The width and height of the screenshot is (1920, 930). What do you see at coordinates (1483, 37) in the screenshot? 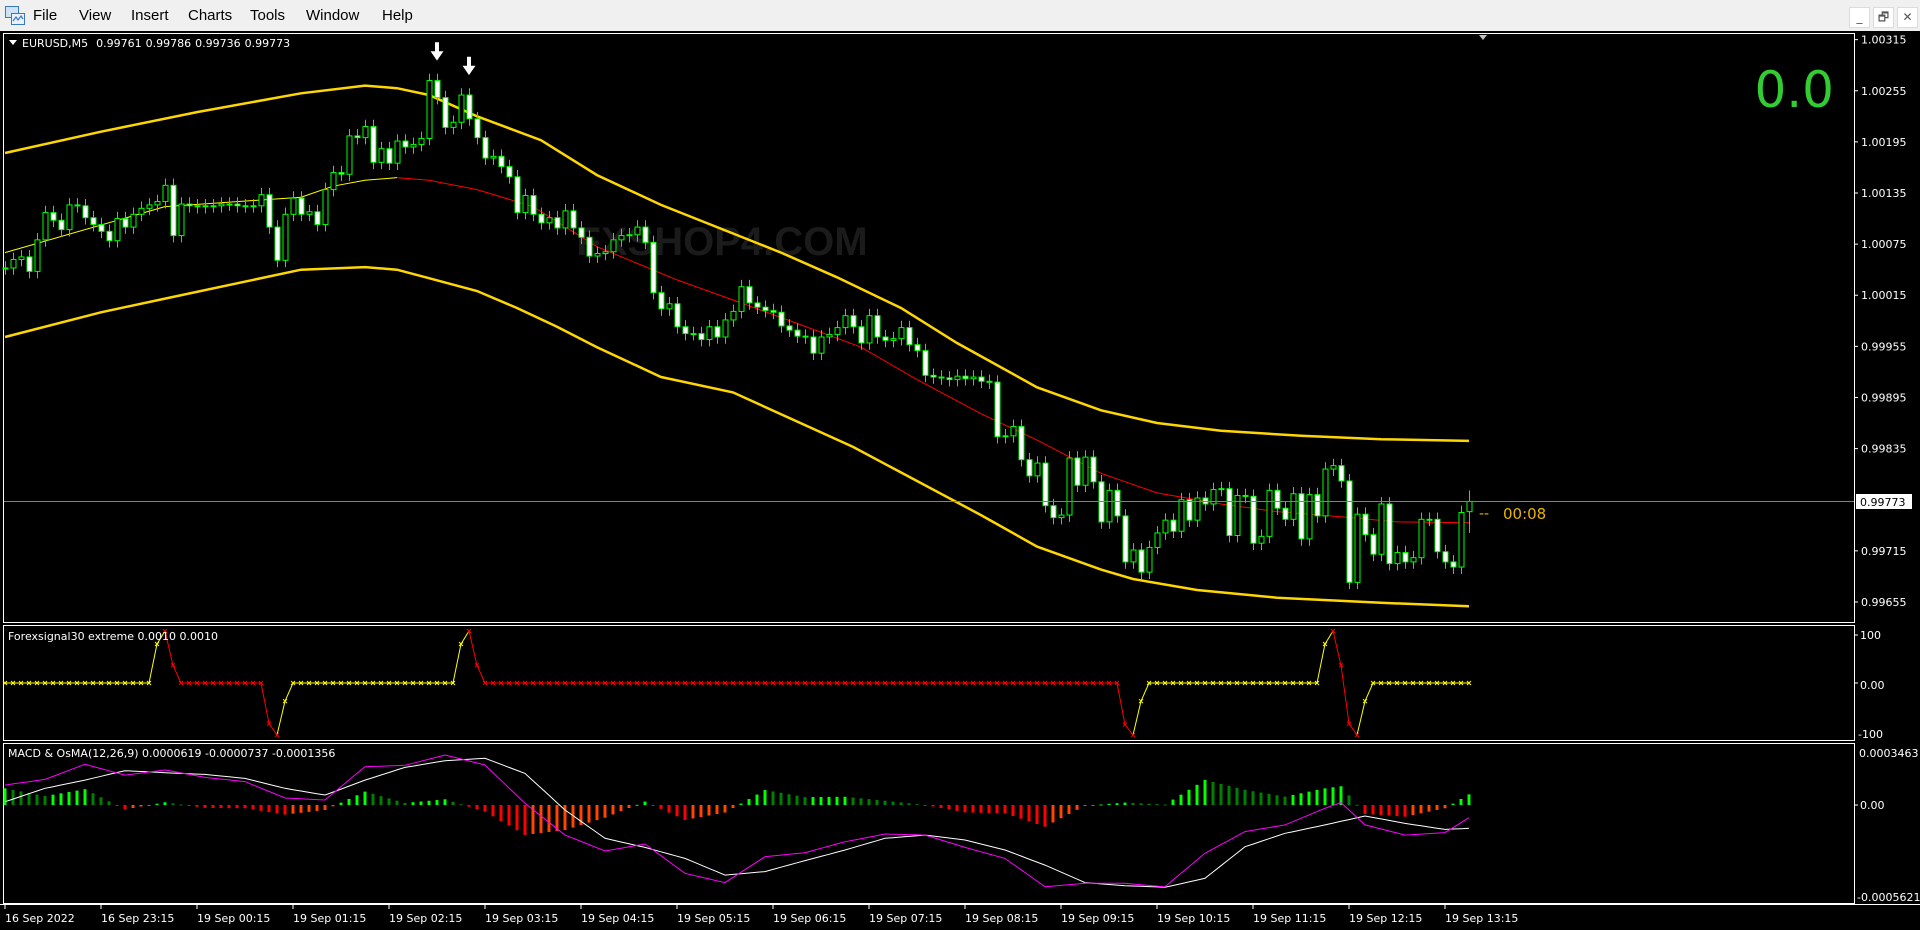
I see `chart-shift-marker-icon` at bounding box center [1483, 37].